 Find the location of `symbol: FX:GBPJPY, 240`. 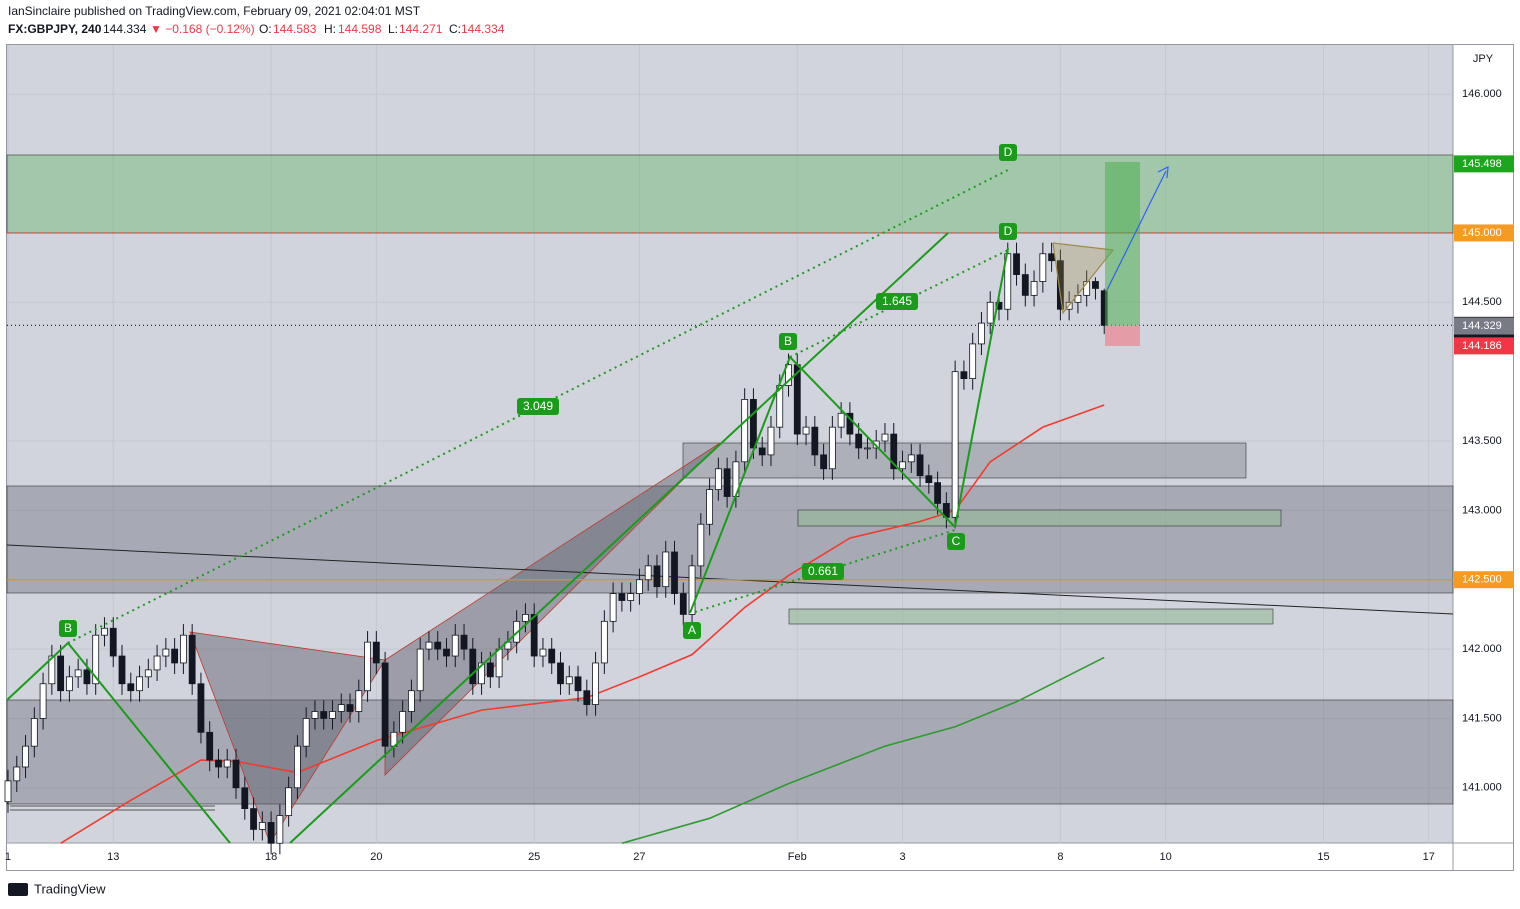

symbol: FX:GBPJPY, 240 is located at coordinates (55, 29).